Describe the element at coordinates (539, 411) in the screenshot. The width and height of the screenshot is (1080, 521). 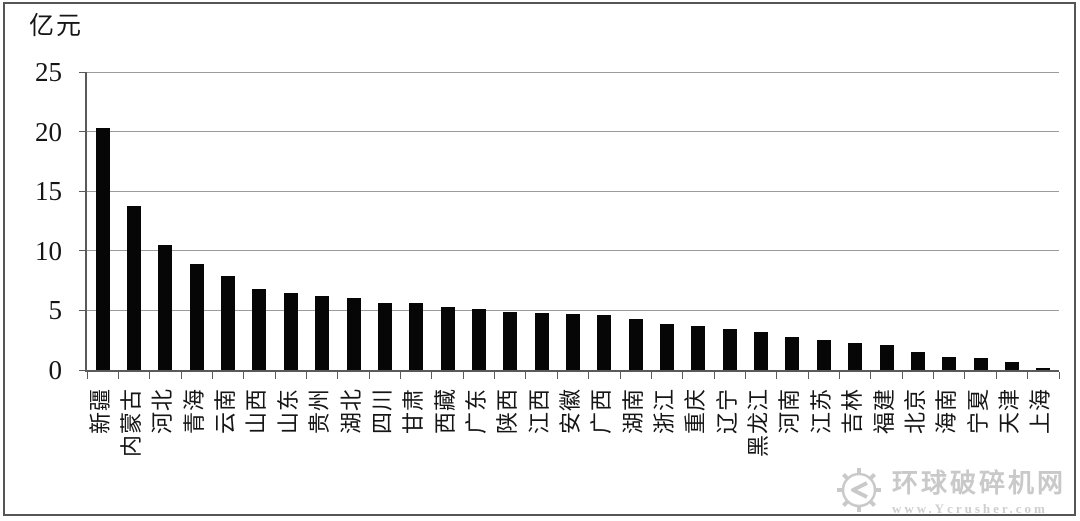
I see `x-tick-label: 江西` at that location.